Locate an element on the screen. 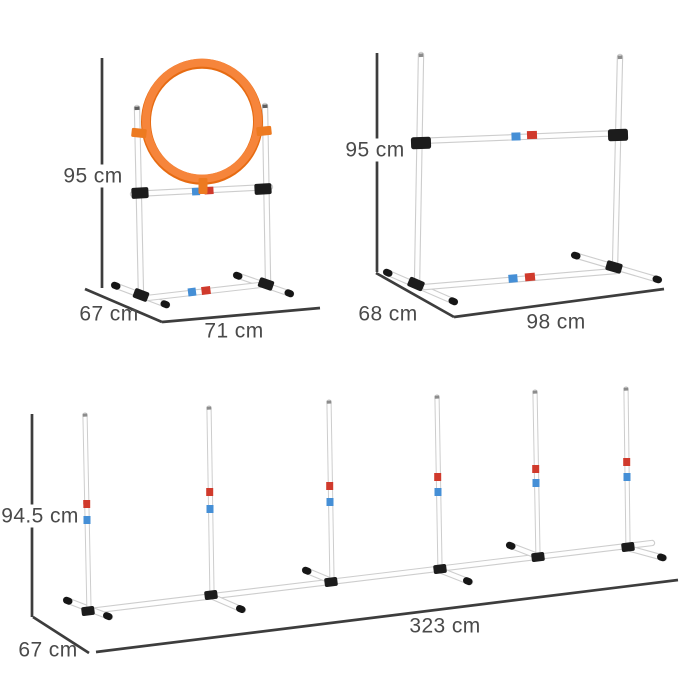 The height and width of the screenshot is (700, 700). hurdle-connectors is located at coordinates (515, 276).